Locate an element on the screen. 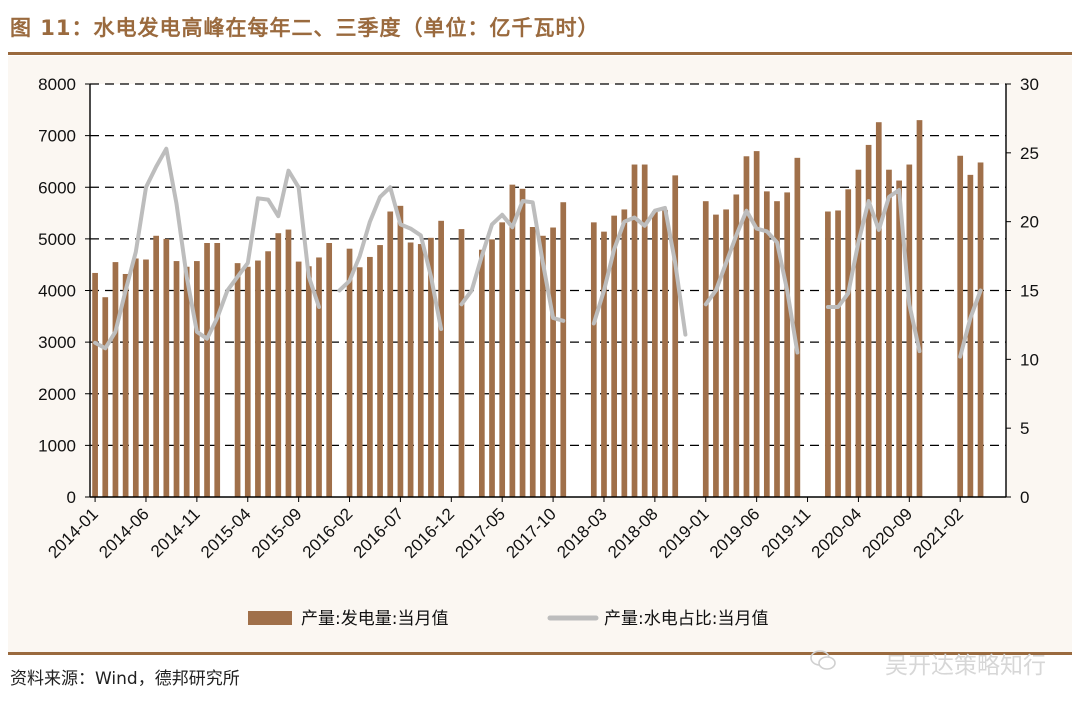  x-tick-label: 2019-11 is located at coordinates (786, 532).